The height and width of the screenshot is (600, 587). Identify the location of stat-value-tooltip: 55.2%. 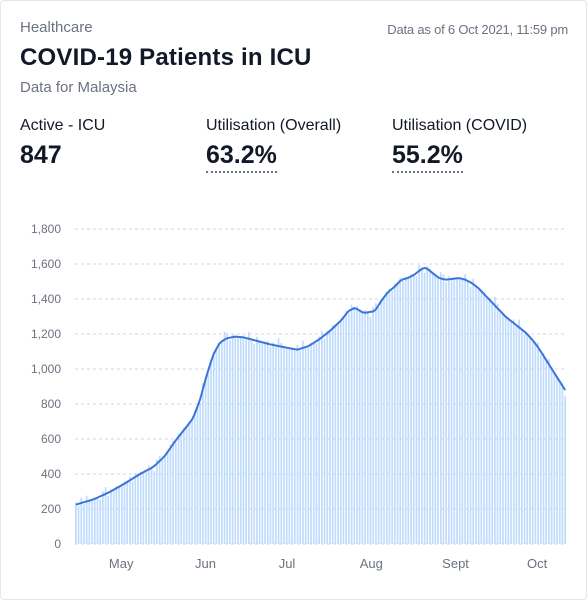
(427, 157).